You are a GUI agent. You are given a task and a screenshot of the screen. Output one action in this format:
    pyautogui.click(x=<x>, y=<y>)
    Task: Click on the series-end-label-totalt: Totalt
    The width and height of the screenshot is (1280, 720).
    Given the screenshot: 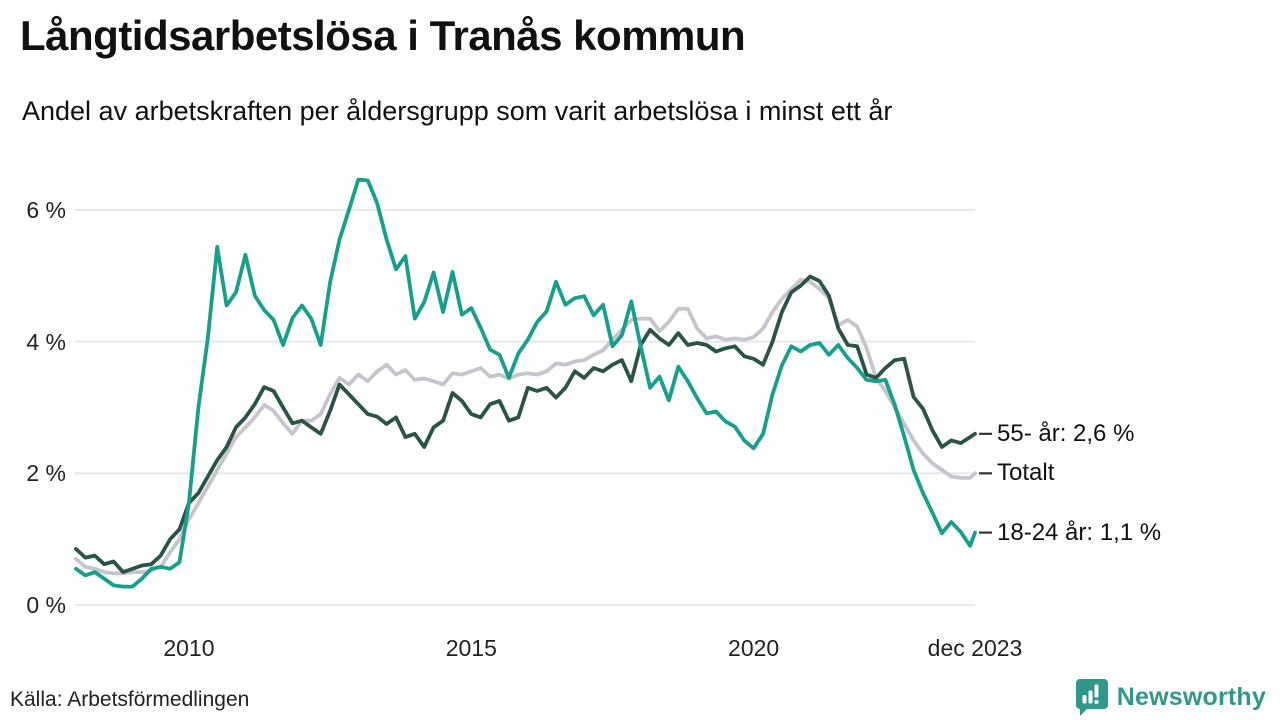 What is the action you would take?
    pyautogui.click(x=1026, y=473)
    